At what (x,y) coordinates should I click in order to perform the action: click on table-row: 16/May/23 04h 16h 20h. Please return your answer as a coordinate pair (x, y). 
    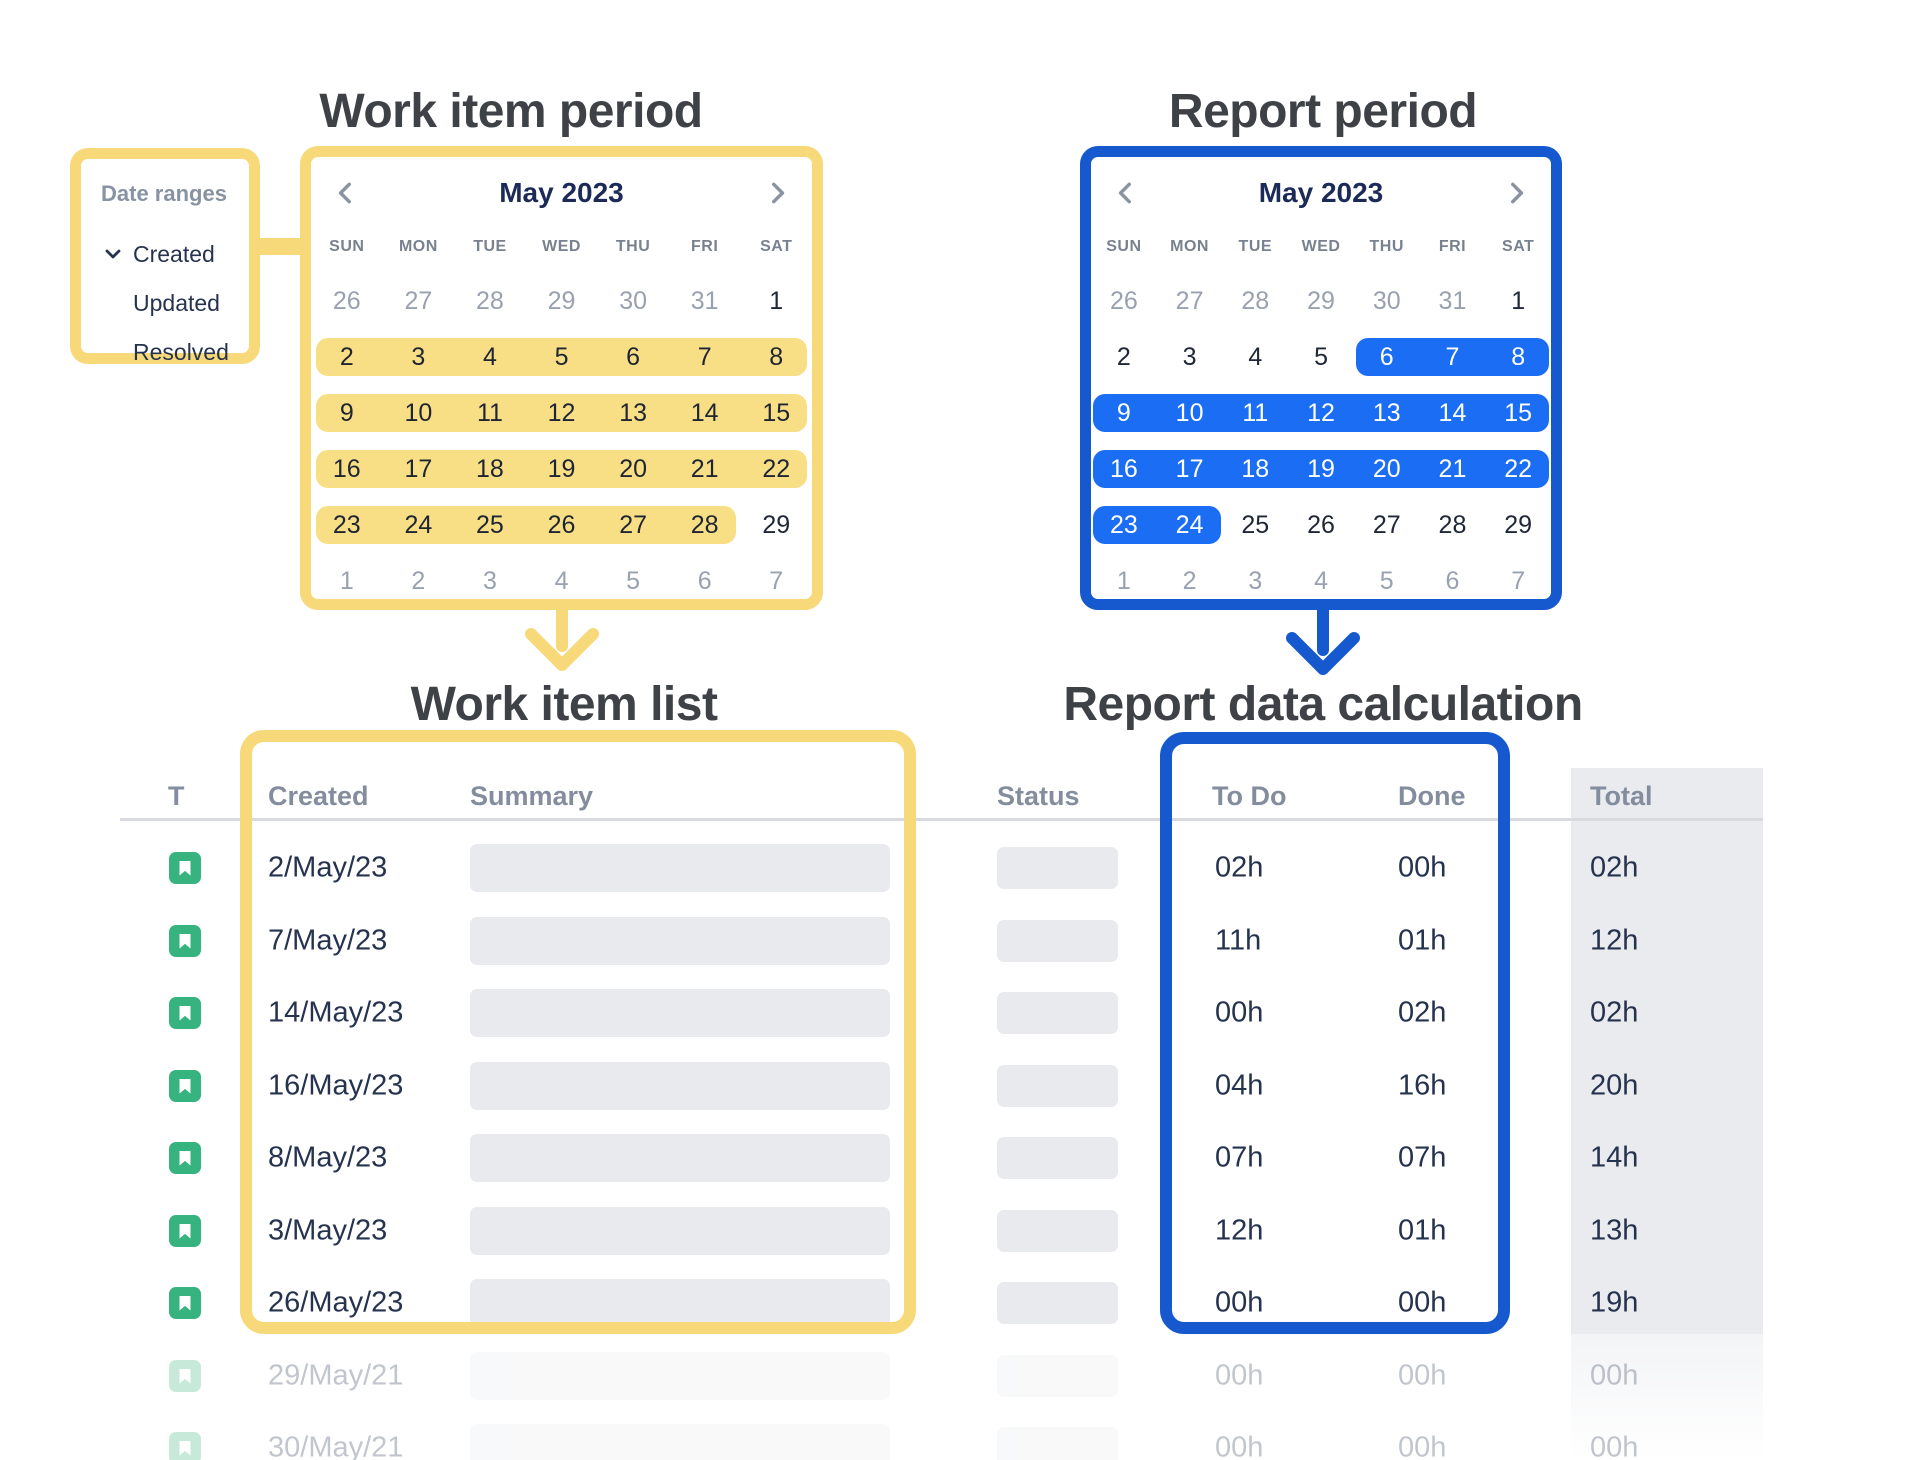
    Looking at the image, I should click on (960, 1086).